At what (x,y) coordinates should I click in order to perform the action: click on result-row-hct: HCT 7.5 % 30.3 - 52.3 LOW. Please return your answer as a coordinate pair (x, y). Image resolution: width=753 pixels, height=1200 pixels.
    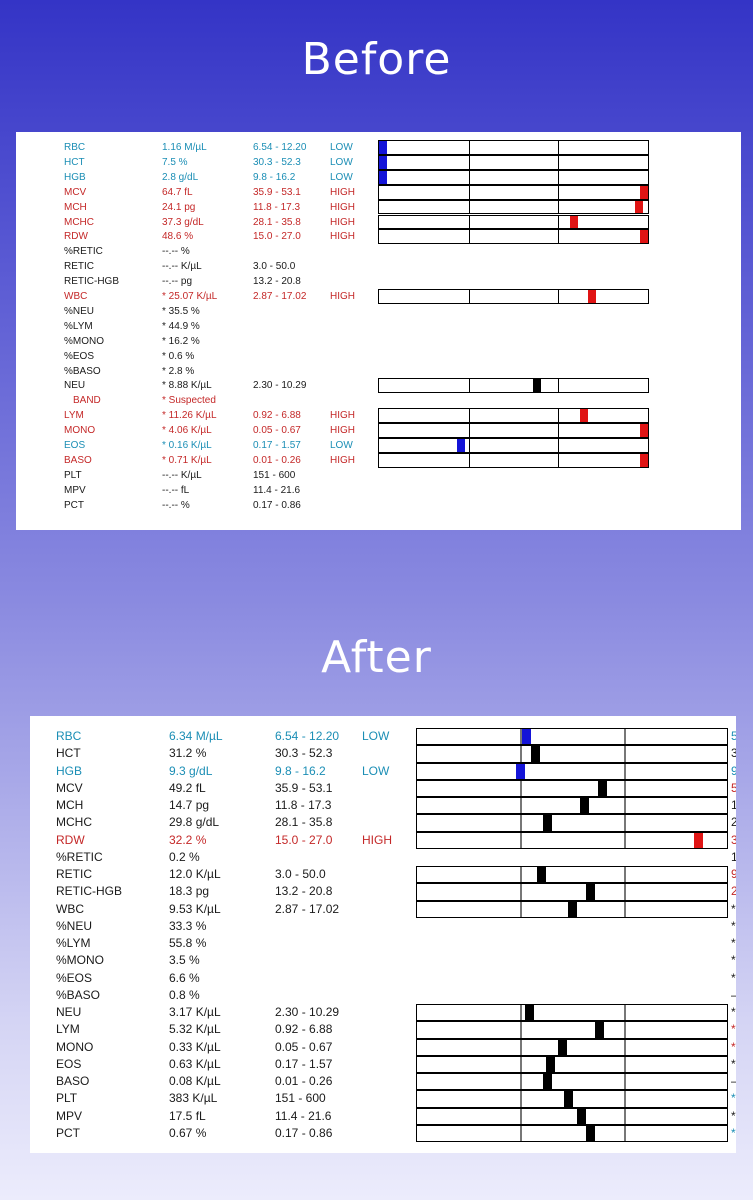
    Looking at the image, I should click on (378, 162).